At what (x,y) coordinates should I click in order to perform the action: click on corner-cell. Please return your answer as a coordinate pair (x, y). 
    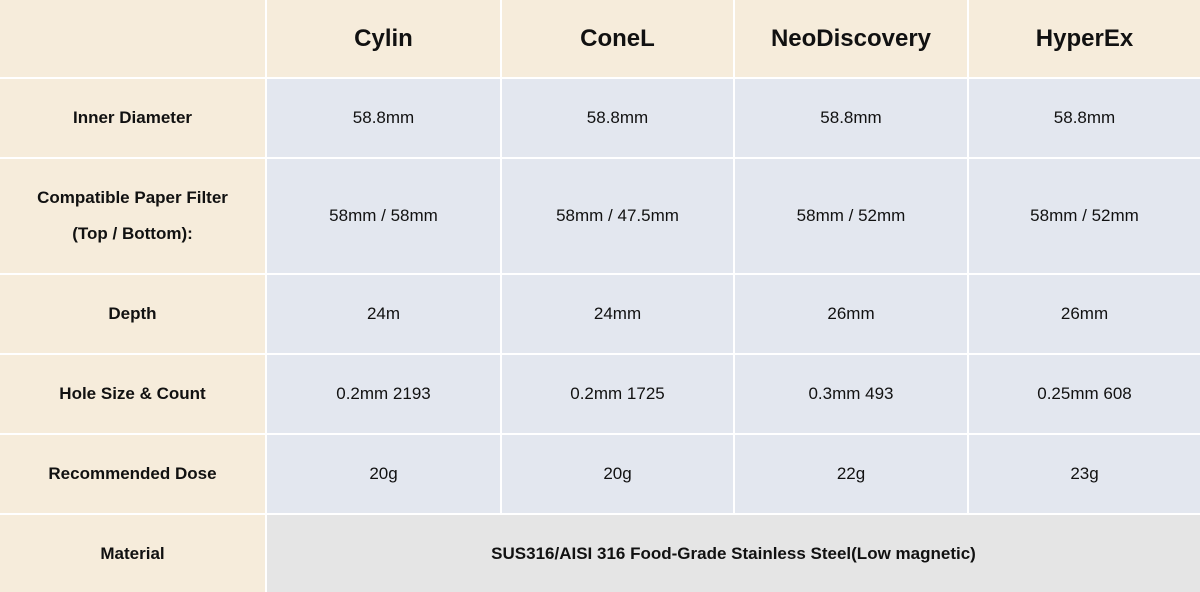
    Looking at the image, I should click on (132, 38).